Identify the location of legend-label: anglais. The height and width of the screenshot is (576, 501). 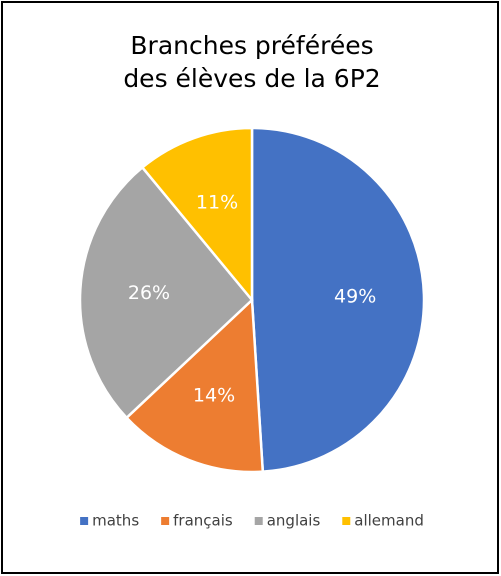
(294, 521).